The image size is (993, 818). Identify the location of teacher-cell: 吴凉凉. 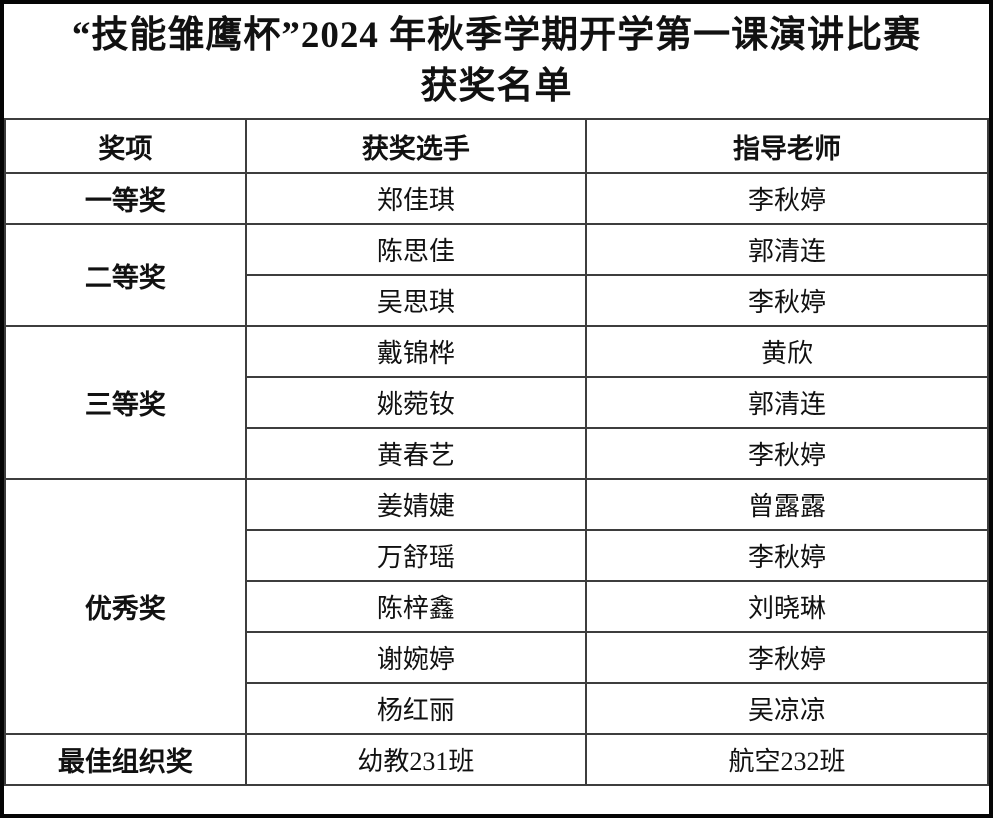
(786, 708).